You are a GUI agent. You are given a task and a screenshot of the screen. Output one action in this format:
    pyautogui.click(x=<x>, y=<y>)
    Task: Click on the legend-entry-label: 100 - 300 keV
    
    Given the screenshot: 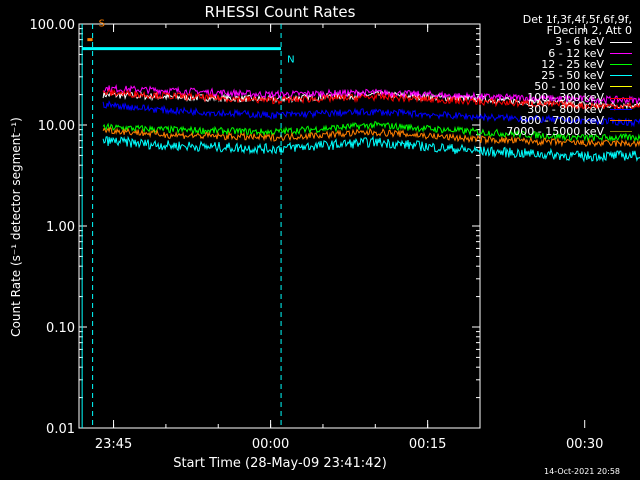 What is the action you would take?
    pyautogui.click(x=565, y=98)
    